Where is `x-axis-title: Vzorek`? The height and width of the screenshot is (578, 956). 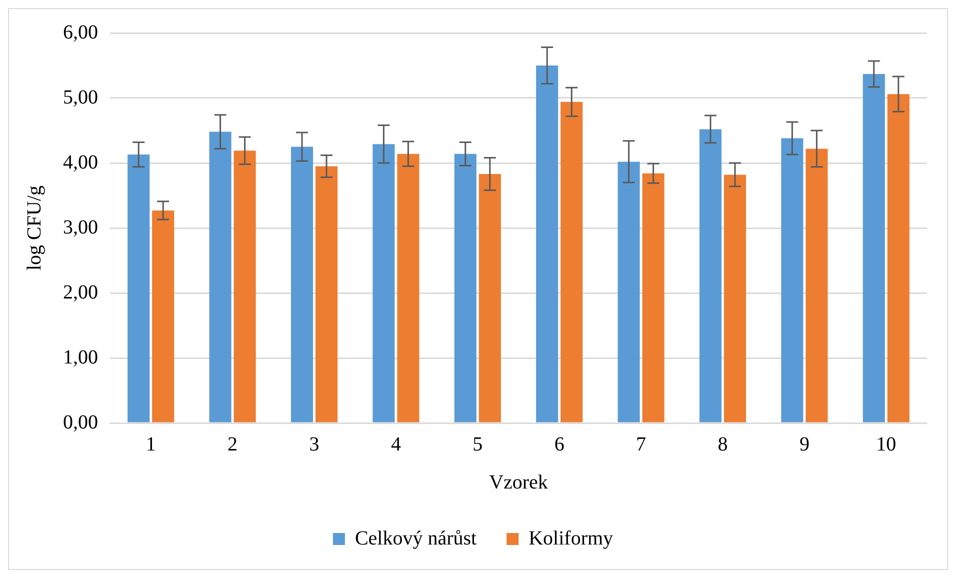 x-axis-title: Vzorek is located at coordinates (518, 482).